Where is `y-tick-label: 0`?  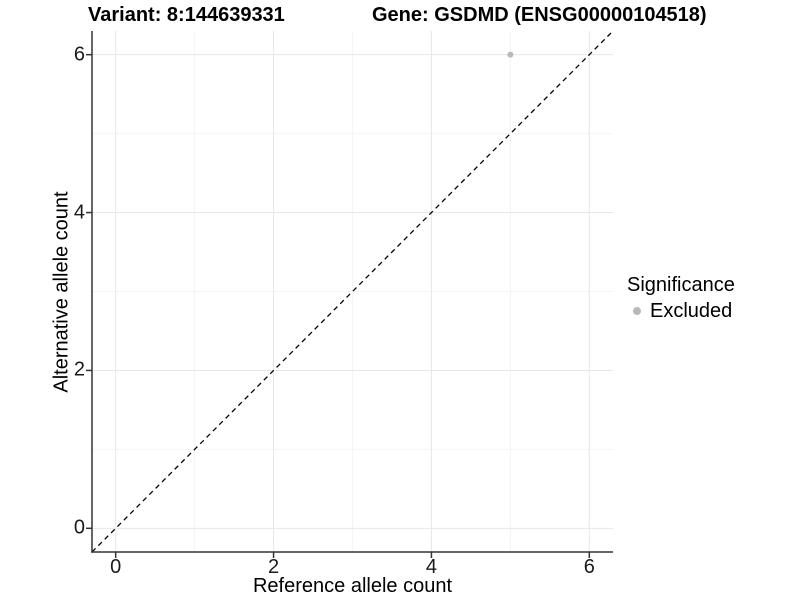
y-tick-label: 0 is located at coordinates (79, 527).